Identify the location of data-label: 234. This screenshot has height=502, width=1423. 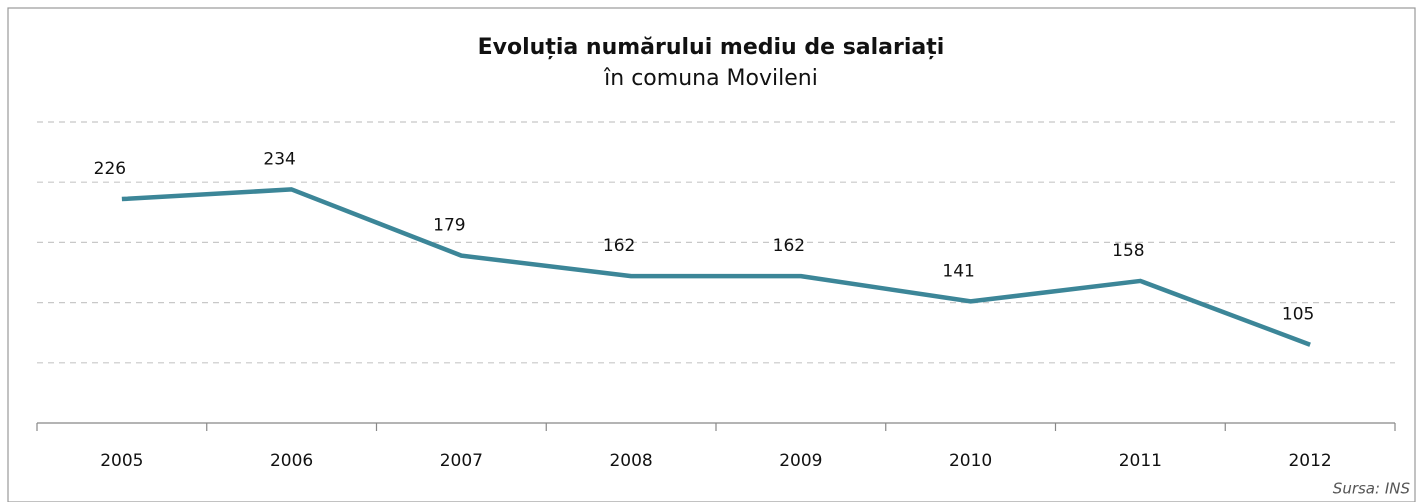
(279, 159).